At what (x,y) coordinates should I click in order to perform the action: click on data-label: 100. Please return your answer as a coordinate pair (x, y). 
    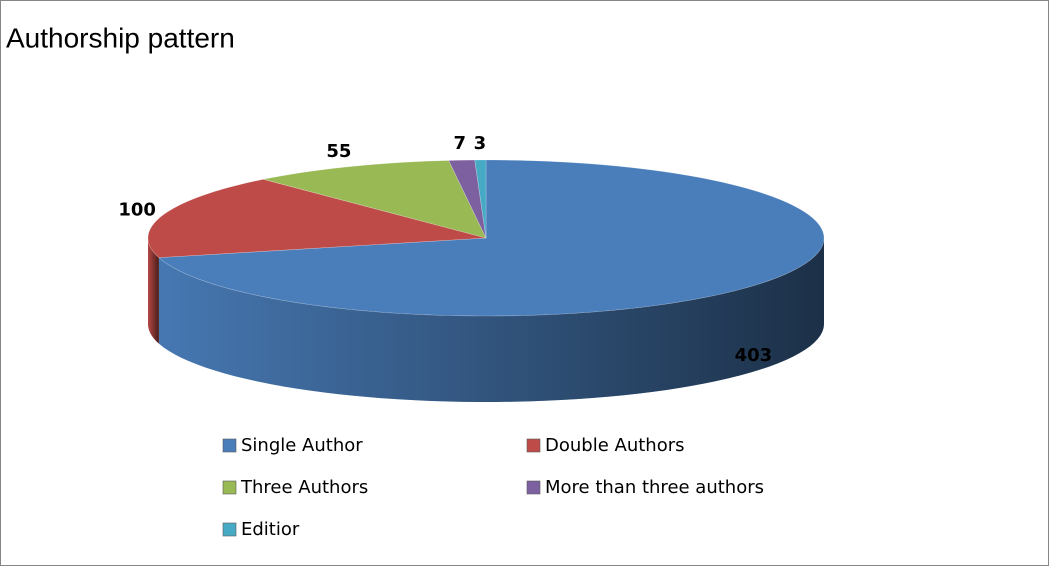
    Looking at the image, I should click on (137, 209).